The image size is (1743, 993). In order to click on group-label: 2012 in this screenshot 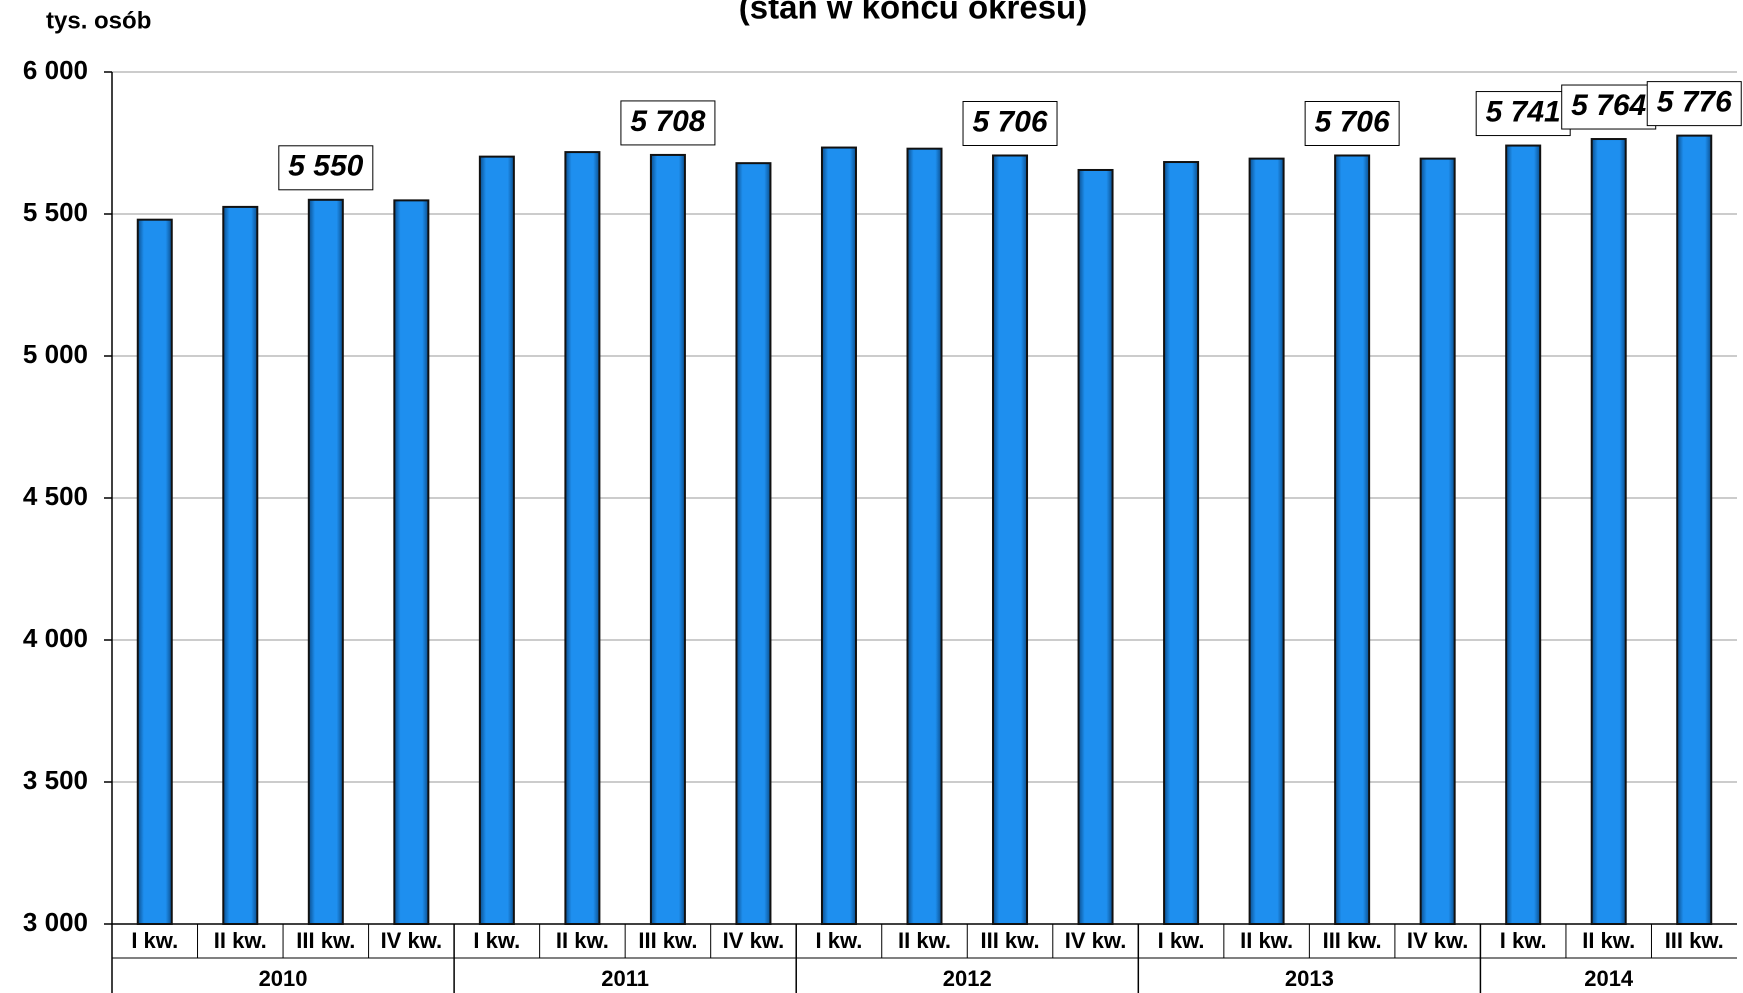, I will do `click(967, 978)`.